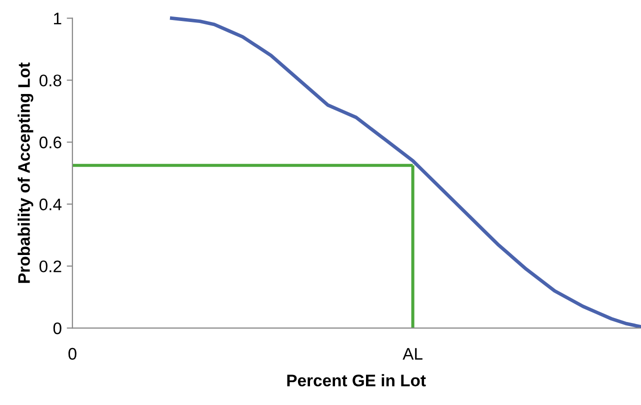 Image resolution: width=641 pixels, height=405 pixels. What do you see at coordinates (412, 354) in the screenshot?
I see `x-tick-label: AL` at bounding box center [412, 354].